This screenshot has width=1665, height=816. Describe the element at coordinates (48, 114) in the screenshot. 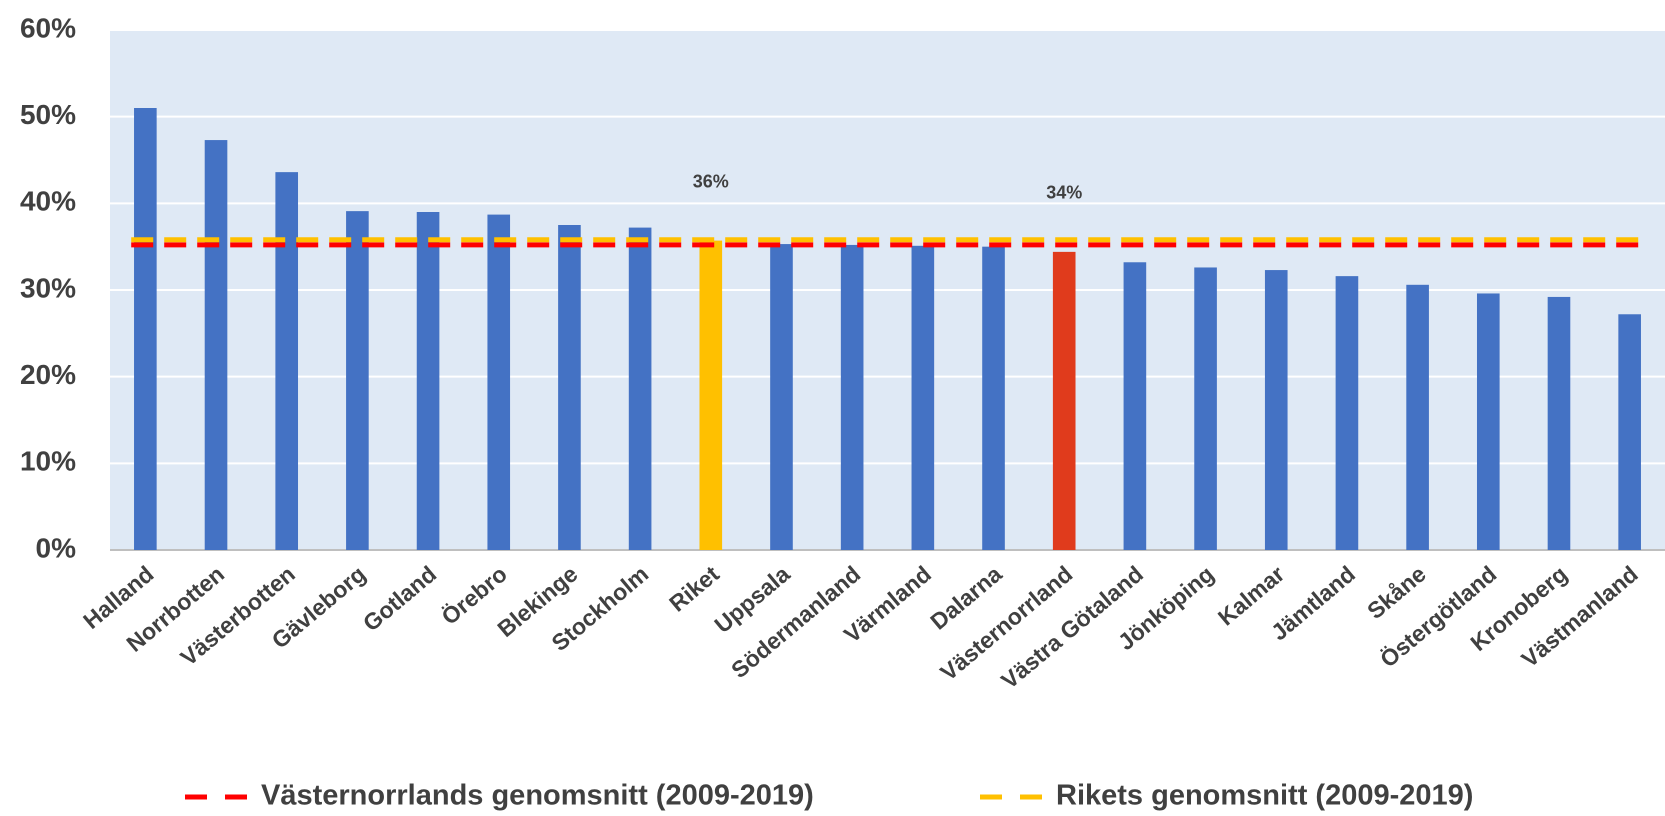

I see `y-tick-label: 50%` at that location.